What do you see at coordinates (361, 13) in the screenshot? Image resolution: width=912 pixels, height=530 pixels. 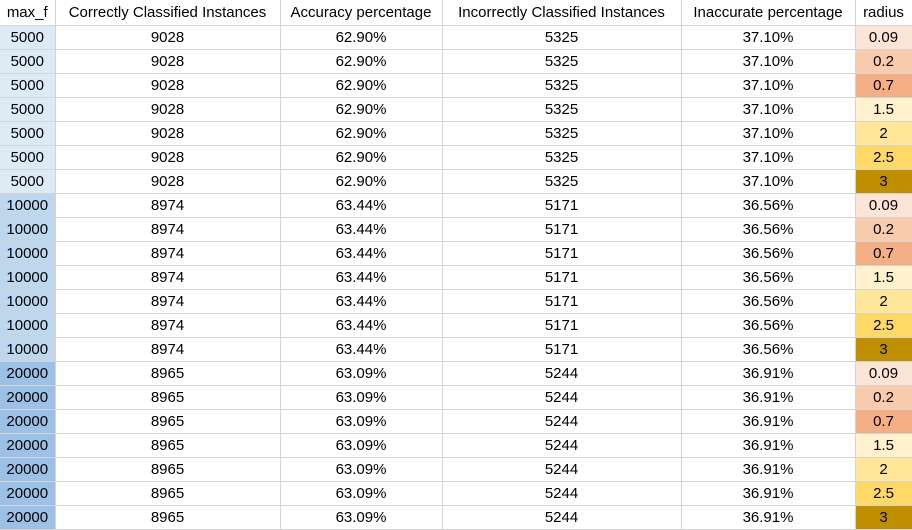 I see `header-accuracy-percentage: Accuracy percentage` at bounding box center [361, 13].